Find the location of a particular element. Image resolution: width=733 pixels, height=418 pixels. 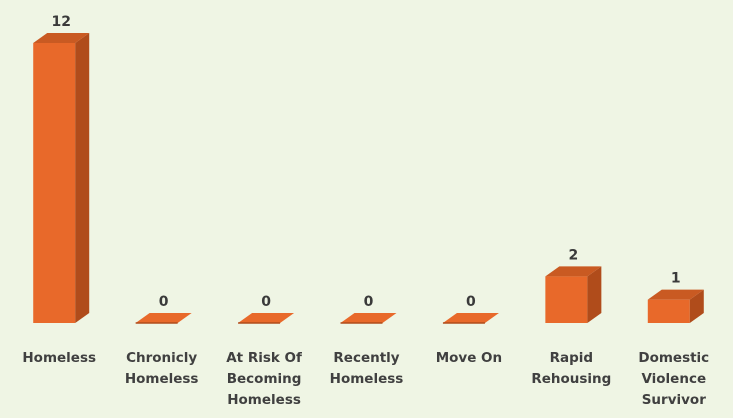

category-label: Move On is located at coordinates (469, 358).